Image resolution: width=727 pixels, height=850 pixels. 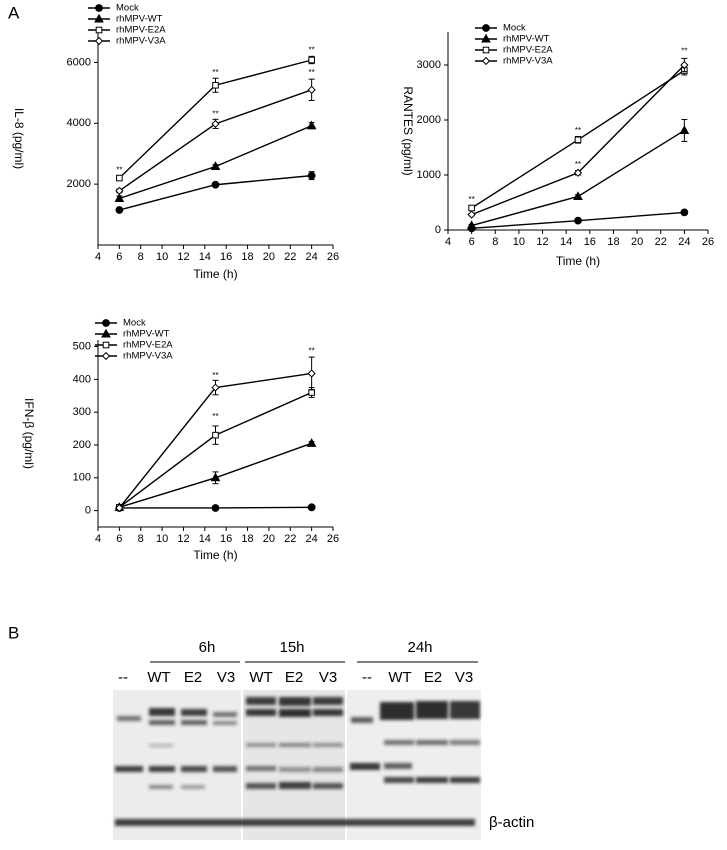 I want to click on y-tick-label: 4000, so click(x=79, y=123).